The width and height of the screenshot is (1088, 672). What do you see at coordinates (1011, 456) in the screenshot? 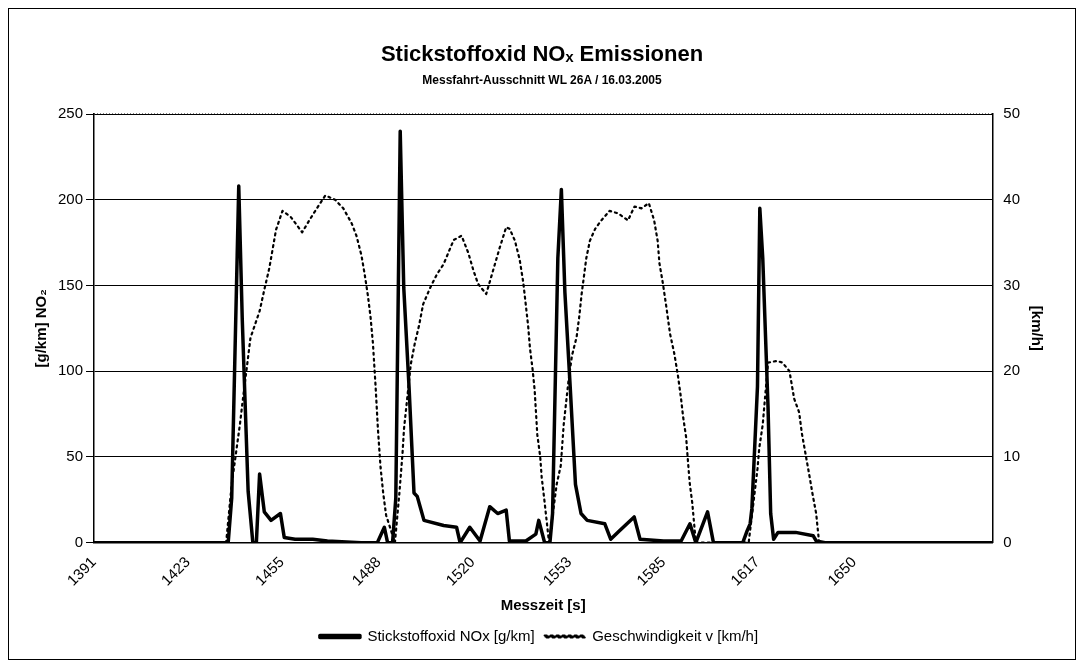
I see `y2-tick-label: 10` at bounding box center [1011, 456].